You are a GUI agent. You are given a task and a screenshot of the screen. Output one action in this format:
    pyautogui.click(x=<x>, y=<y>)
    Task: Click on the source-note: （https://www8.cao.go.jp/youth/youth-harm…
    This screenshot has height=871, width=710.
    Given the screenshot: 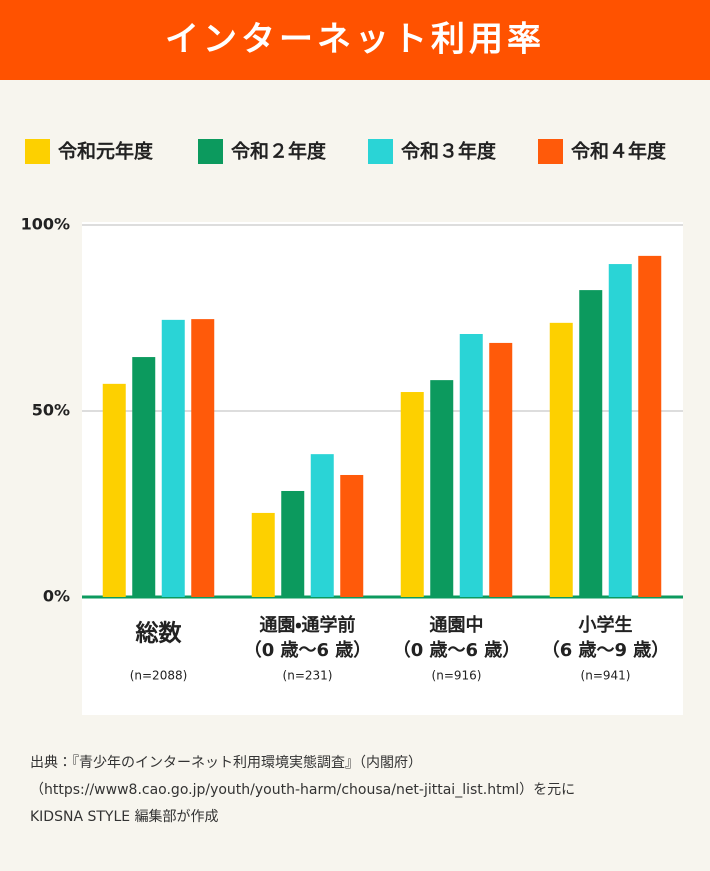 What is the action you would take?
    pyautogui.click(x=302, y=790)
    